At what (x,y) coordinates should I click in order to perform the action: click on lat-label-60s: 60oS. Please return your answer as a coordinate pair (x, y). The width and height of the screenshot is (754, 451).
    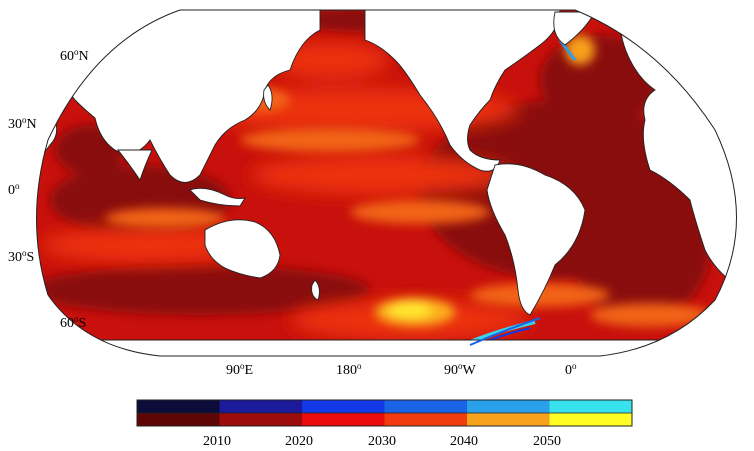
    Looking at the image, I should click on (73, 322).